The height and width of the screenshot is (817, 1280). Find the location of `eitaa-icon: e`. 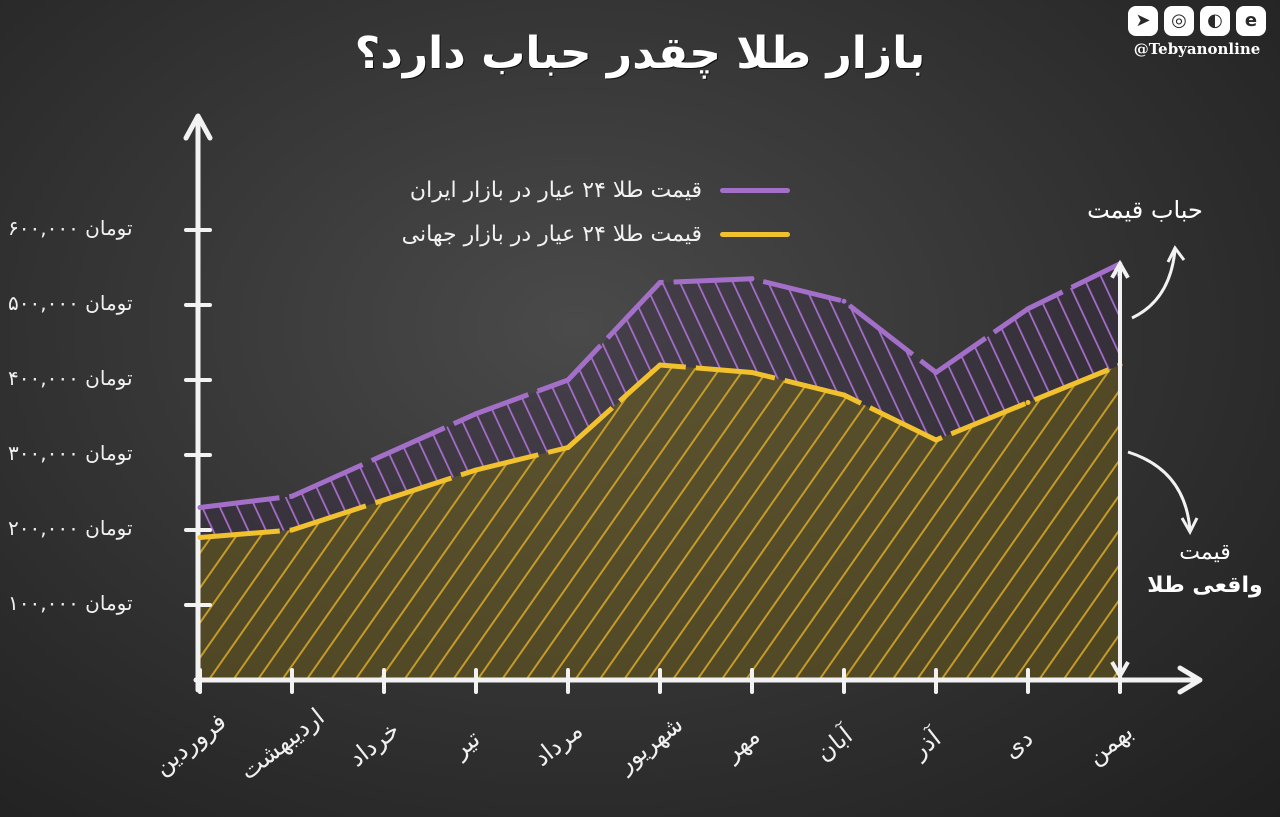

eitaa-icon: e is located at coordinates (1251, 21).